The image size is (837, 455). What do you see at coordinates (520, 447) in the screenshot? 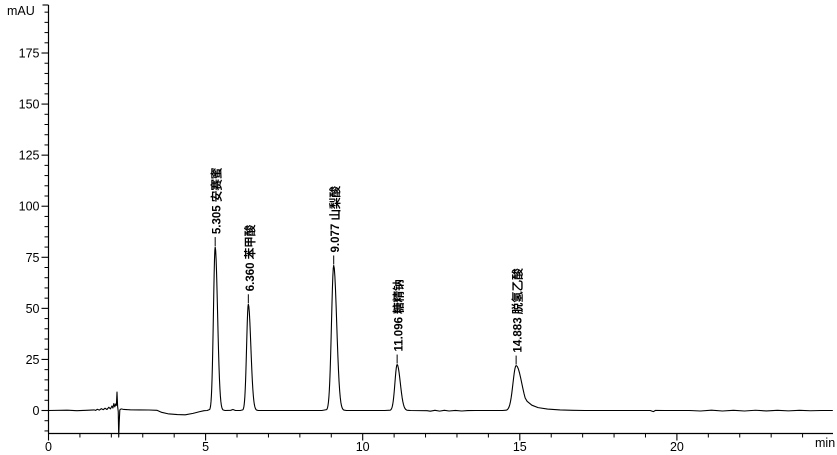
I see `x-tick-label-15: 15` at bounding box center [520, 447].